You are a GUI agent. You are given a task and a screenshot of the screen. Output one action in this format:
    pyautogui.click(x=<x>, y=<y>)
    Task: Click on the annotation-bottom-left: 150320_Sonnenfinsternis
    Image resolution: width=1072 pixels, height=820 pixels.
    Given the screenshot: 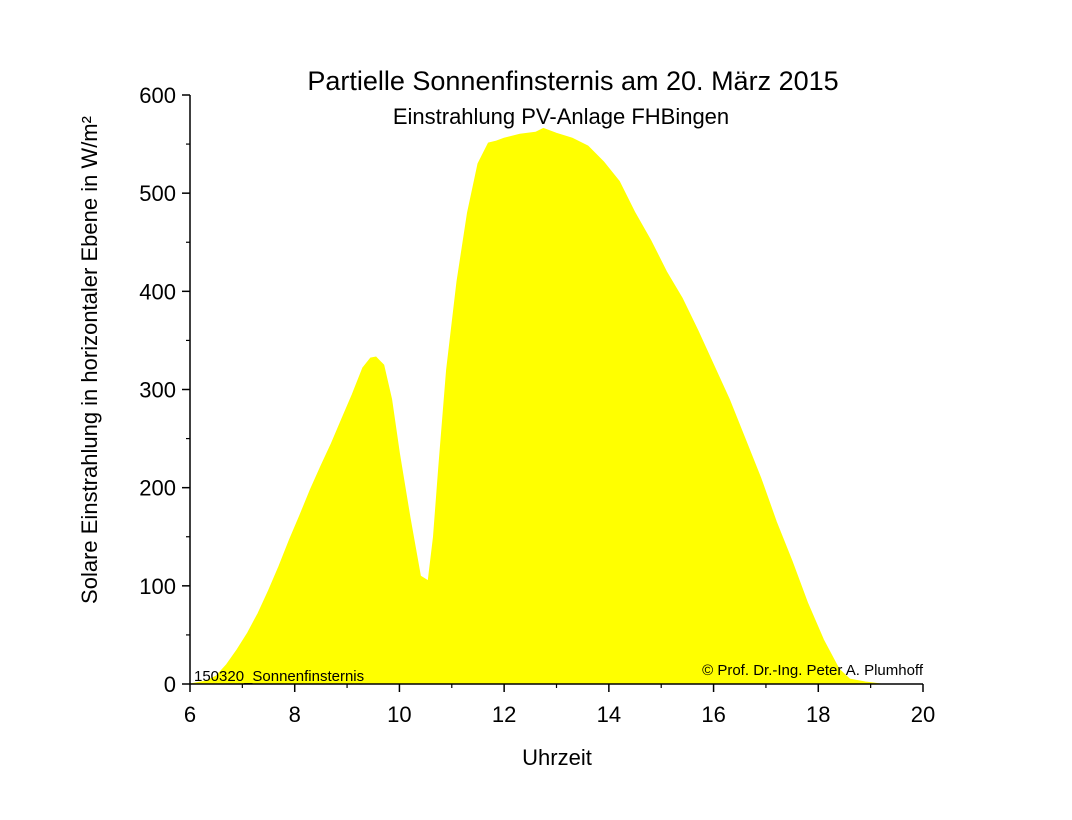 What is the action you would take?
    pyautogui.click(x=279, y=676)
    